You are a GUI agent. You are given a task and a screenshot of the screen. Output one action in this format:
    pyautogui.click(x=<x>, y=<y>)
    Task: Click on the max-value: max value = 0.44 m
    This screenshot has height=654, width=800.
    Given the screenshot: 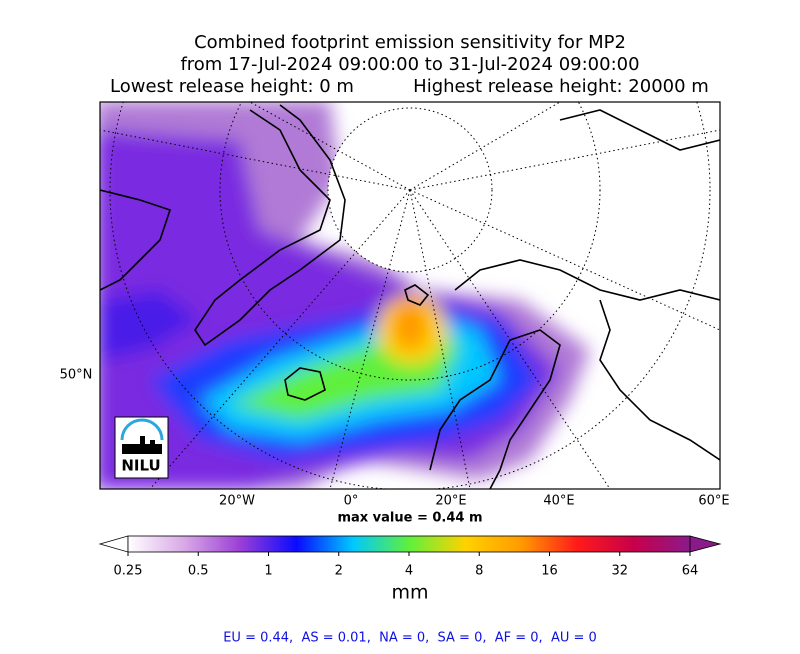 What is the action you would take?
    pyautogui.click(x=409, y=518)
    